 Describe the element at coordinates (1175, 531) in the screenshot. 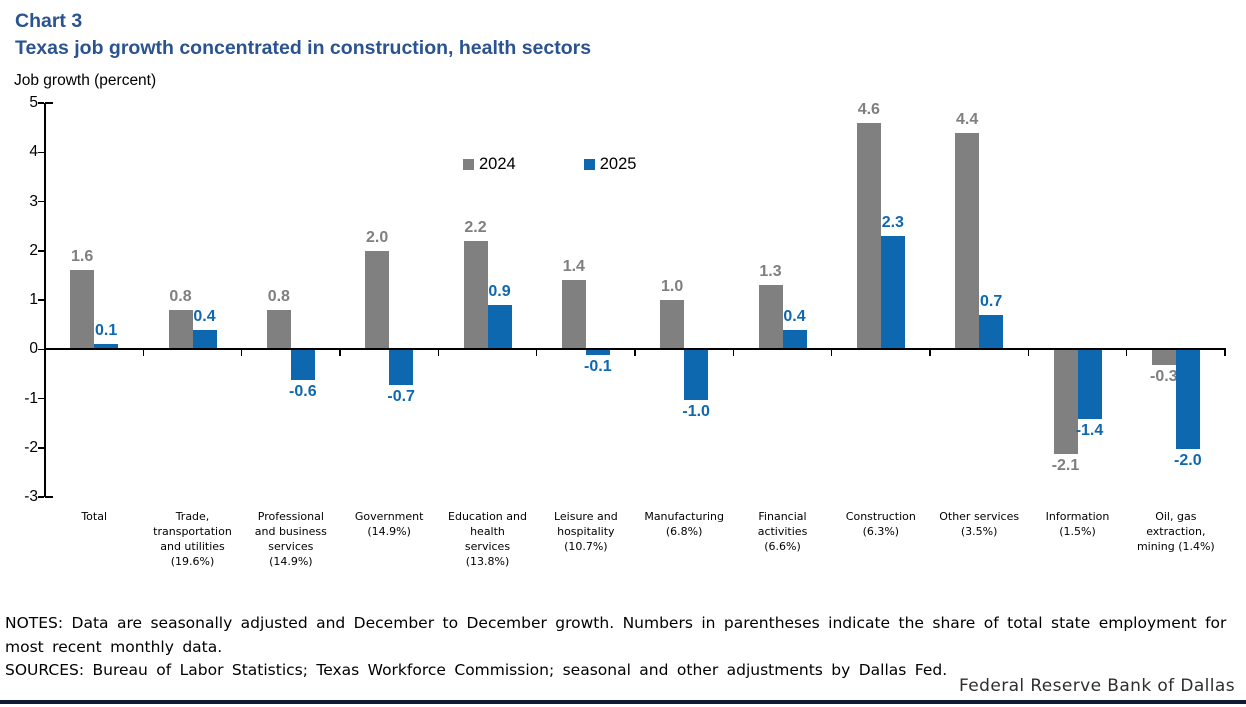

I see `category-label: Oil, gas extraction, mining (1.4%)` at that location.